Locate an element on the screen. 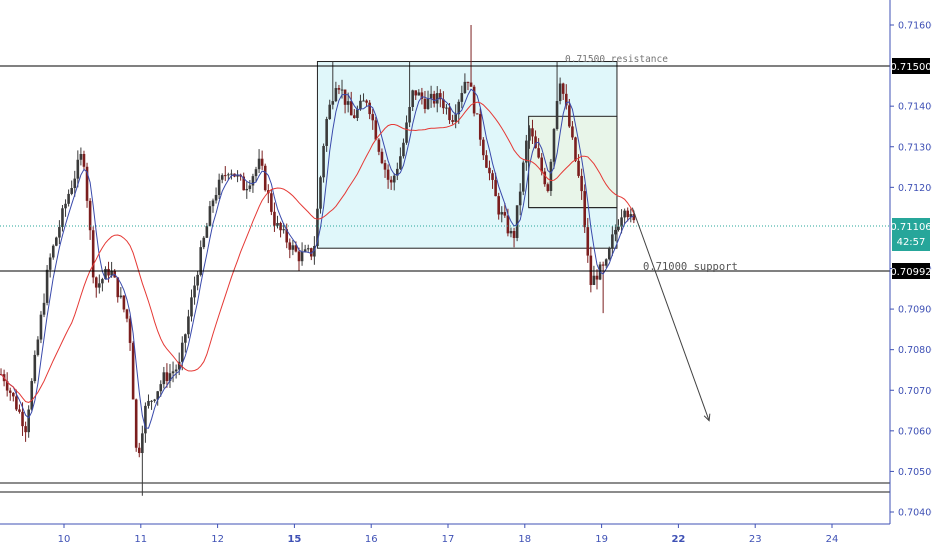 This screenshot has width=932, height=554. x-tick-label: 15 is located at coordinates (294, 539).